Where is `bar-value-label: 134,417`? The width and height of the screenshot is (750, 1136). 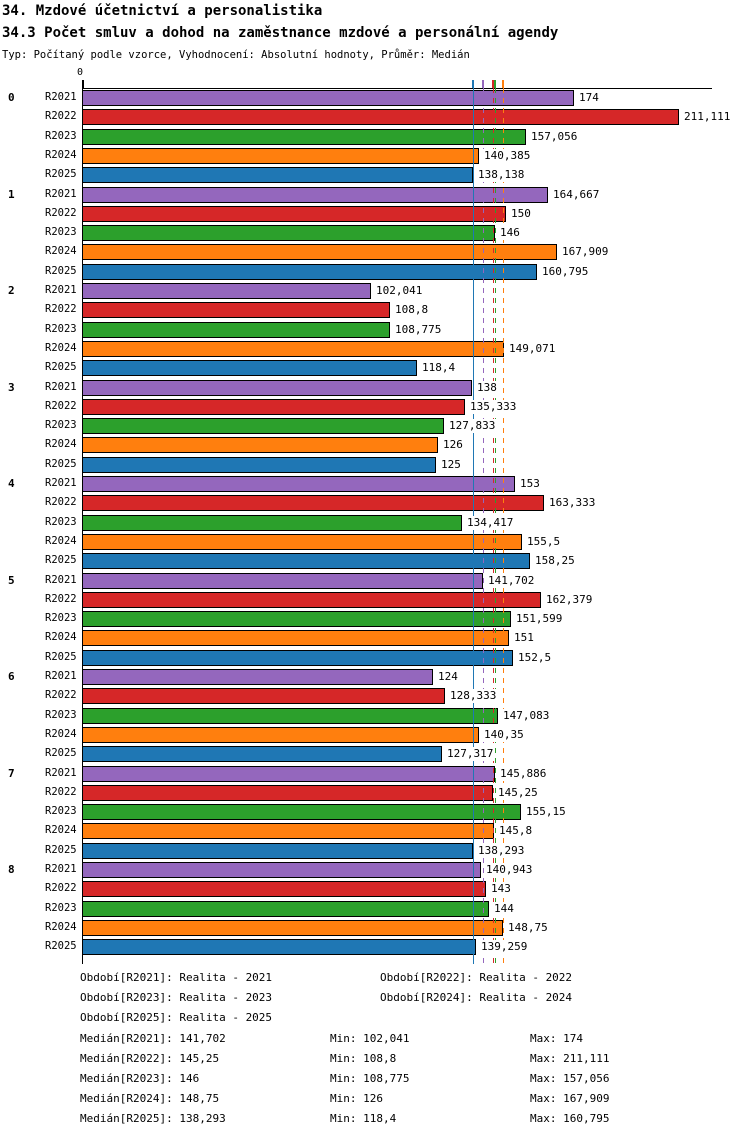
bar-value-label: 134,417 is located at coordinates (490, 523).